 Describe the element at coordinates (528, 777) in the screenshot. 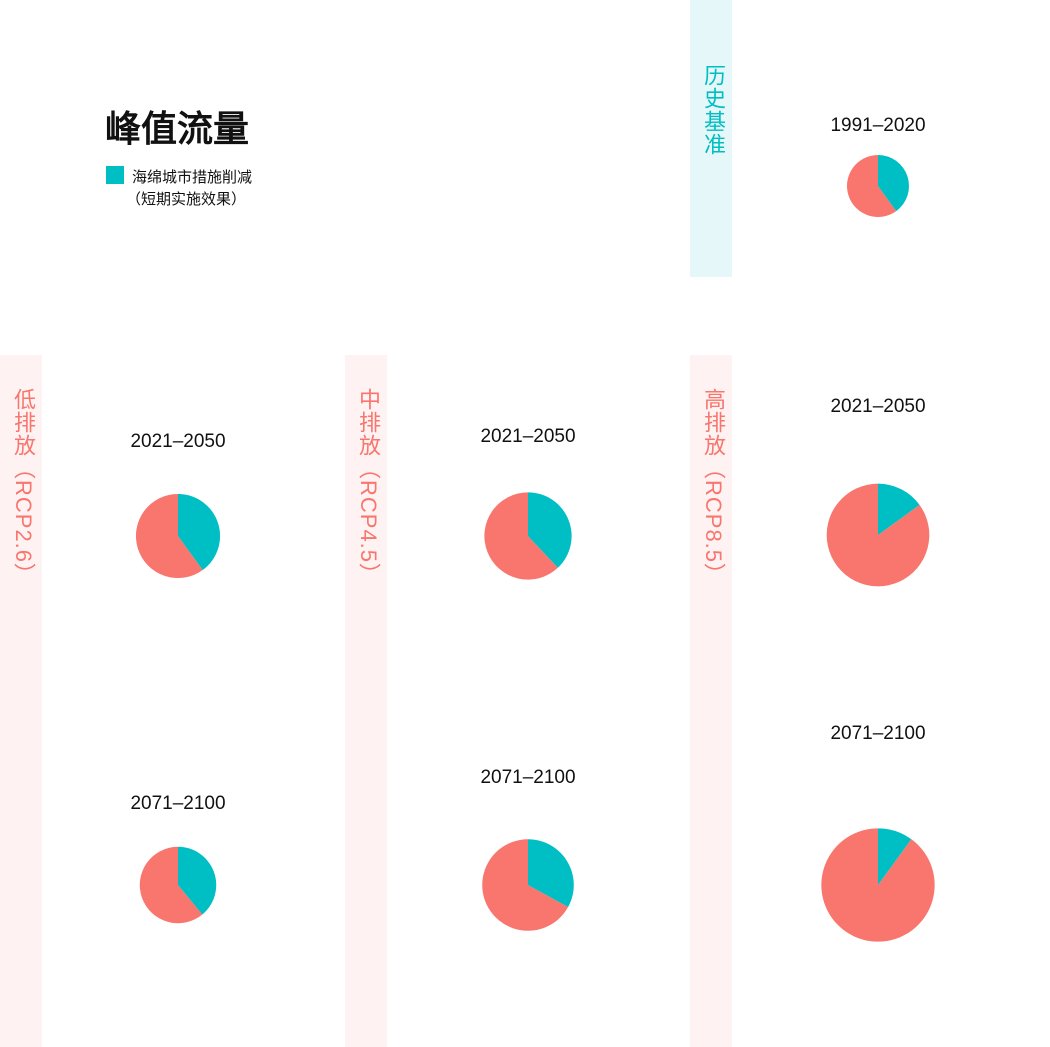

I see `period-label-rcp45-2071: 2071–2100` at that location.